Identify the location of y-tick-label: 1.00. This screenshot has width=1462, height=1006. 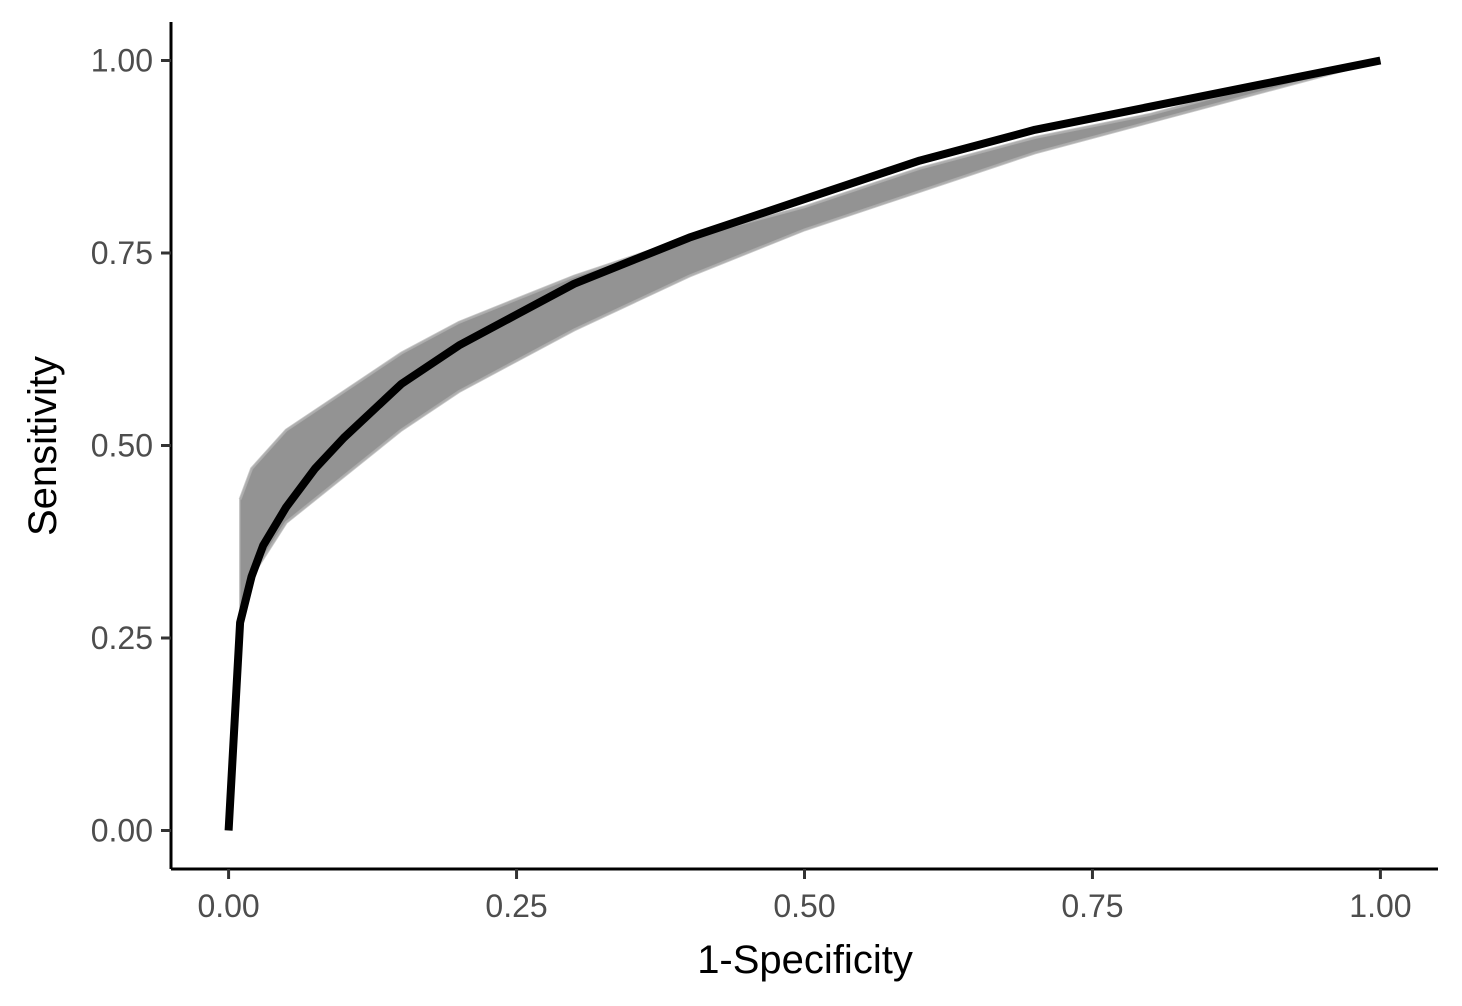
(122, 61).